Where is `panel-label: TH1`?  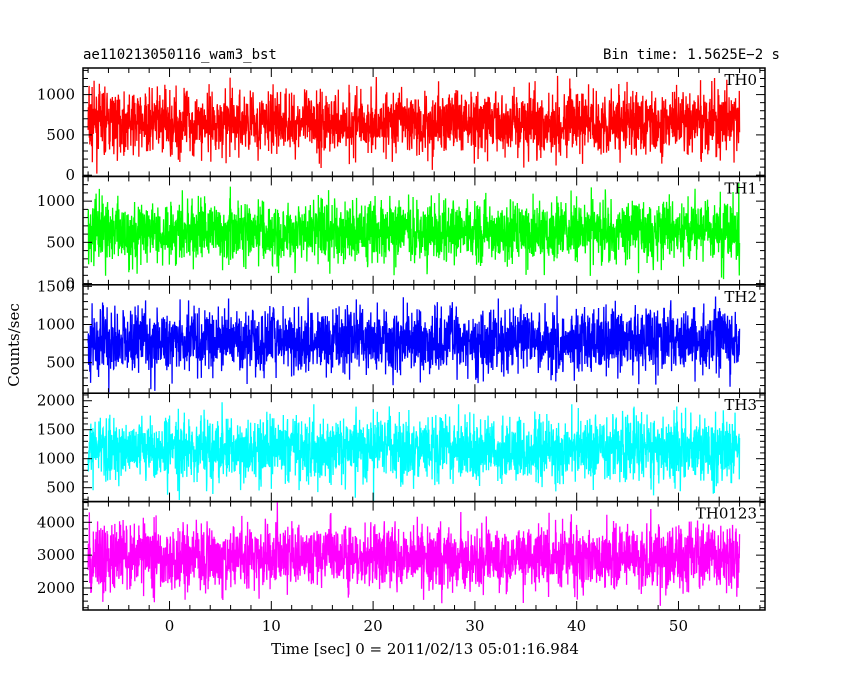 panel-label: TH1 is located at coordinates (740, 188).